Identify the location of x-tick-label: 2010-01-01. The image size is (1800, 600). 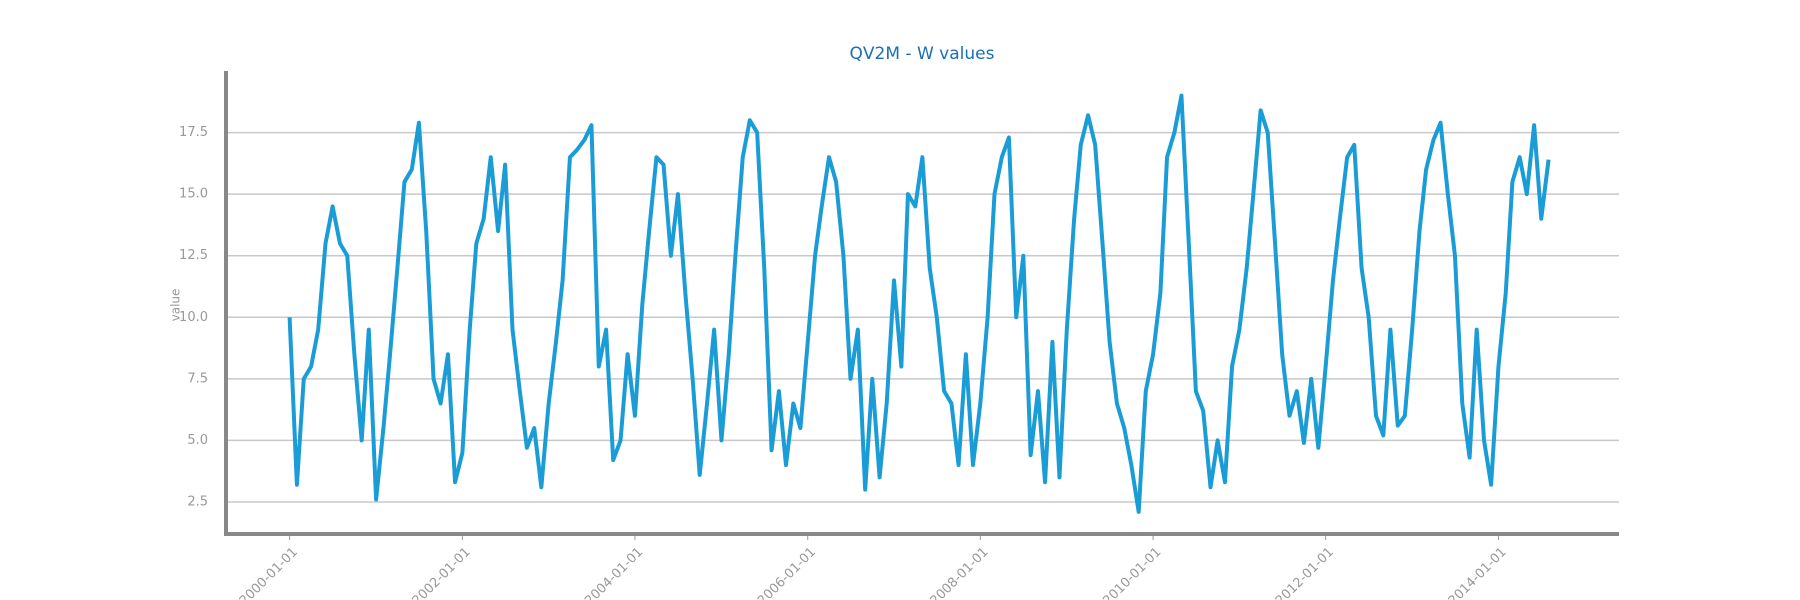
(1132, 572).